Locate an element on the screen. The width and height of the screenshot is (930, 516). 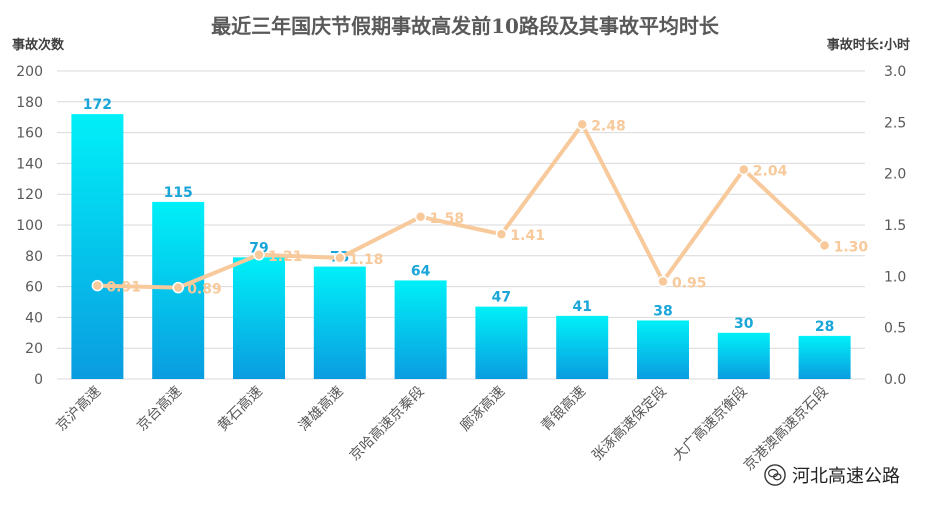
line-value-label: 1.30 is located at coordinates (851, 248).